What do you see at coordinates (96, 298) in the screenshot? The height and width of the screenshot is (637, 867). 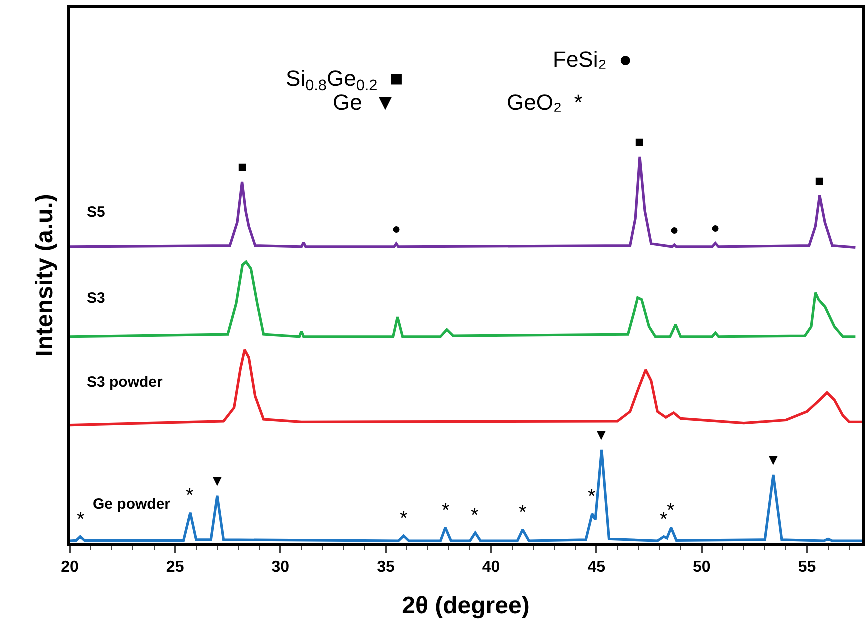 I see `series-label: S3` at bounding box center [96, 298].